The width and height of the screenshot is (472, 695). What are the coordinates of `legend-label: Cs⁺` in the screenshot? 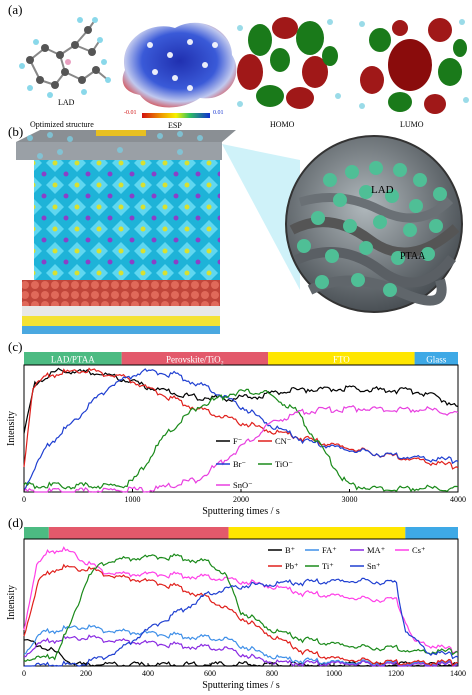 It's located at (419, 550).